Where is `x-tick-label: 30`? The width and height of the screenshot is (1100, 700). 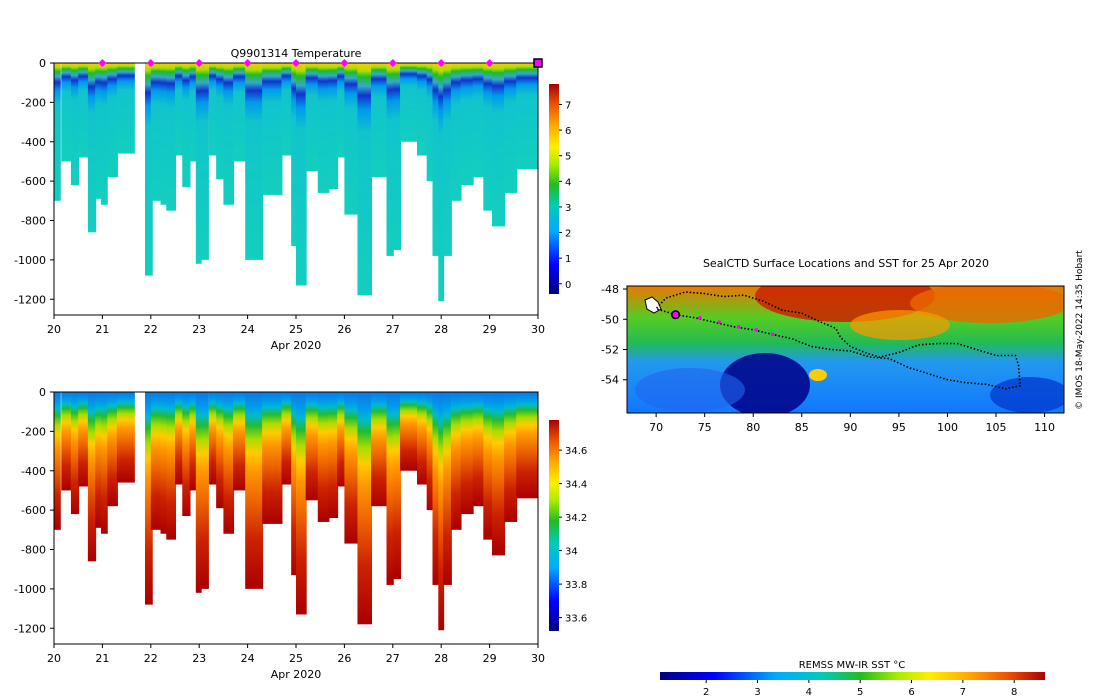 x-tick-label: 30 is located at coordinates (538, 658).